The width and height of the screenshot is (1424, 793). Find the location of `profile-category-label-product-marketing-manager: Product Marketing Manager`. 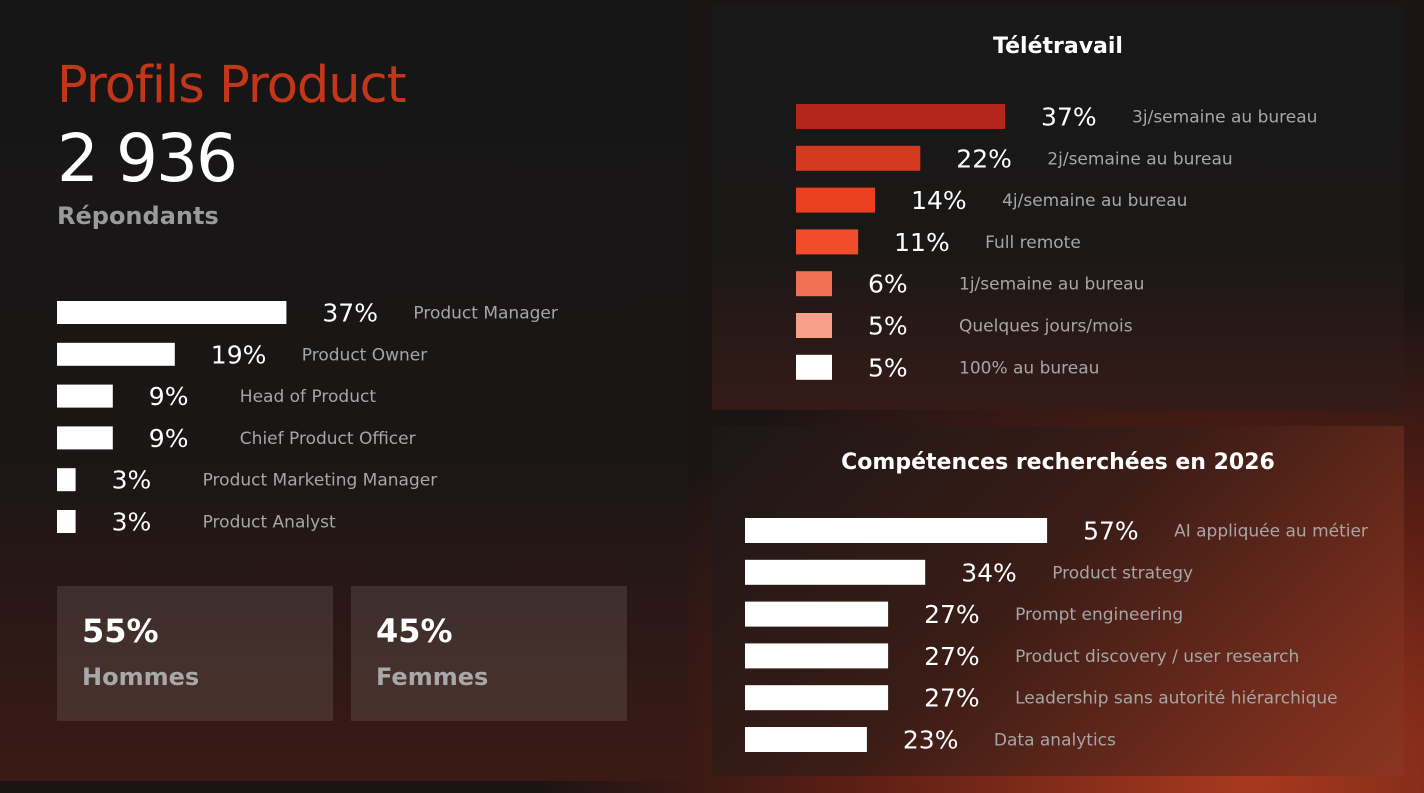

profile-category-label-product-marketing-manager: Product Marketing Manager is located at coordinates (320, 481).